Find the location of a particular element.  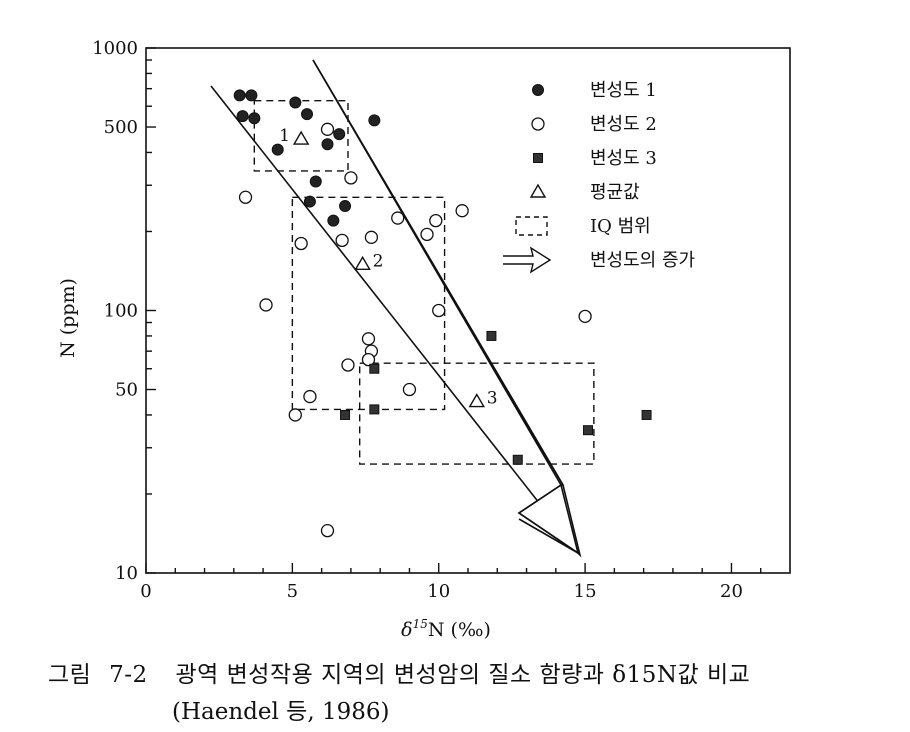

mean-label: 2 is located at coordinates (378, 261).